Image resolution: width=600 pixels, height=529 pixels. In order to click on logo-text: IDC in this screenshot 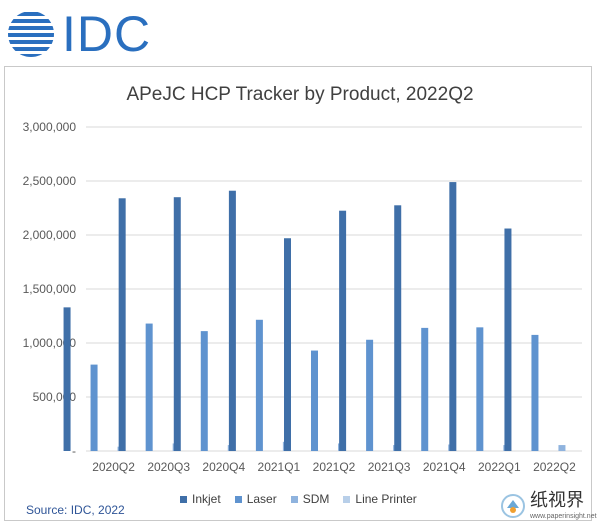, I will do `click(107, 34)`.